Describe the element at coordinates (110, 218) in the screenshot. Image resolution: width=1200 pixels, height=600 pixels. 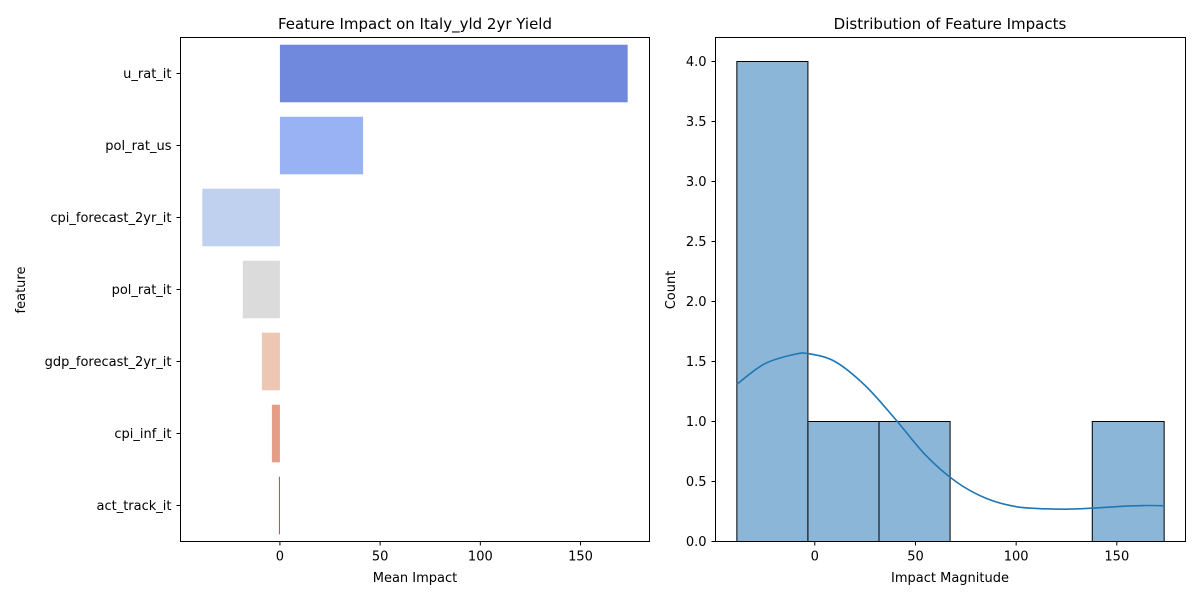
I see `y-tick-label: cpi_forecast_2yr_it` at that location.